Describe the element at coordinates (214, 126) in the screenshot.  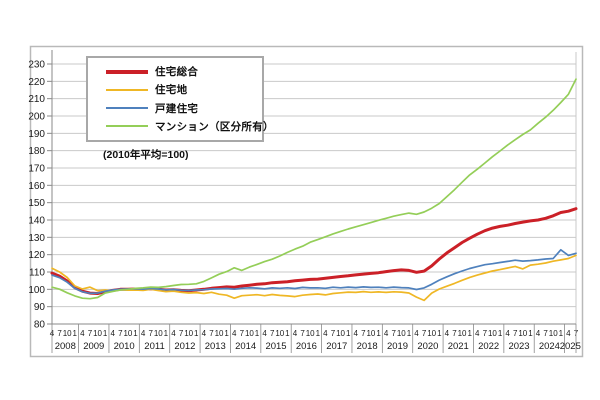
I see `legend-label: マンション（区分所有）` at that location.